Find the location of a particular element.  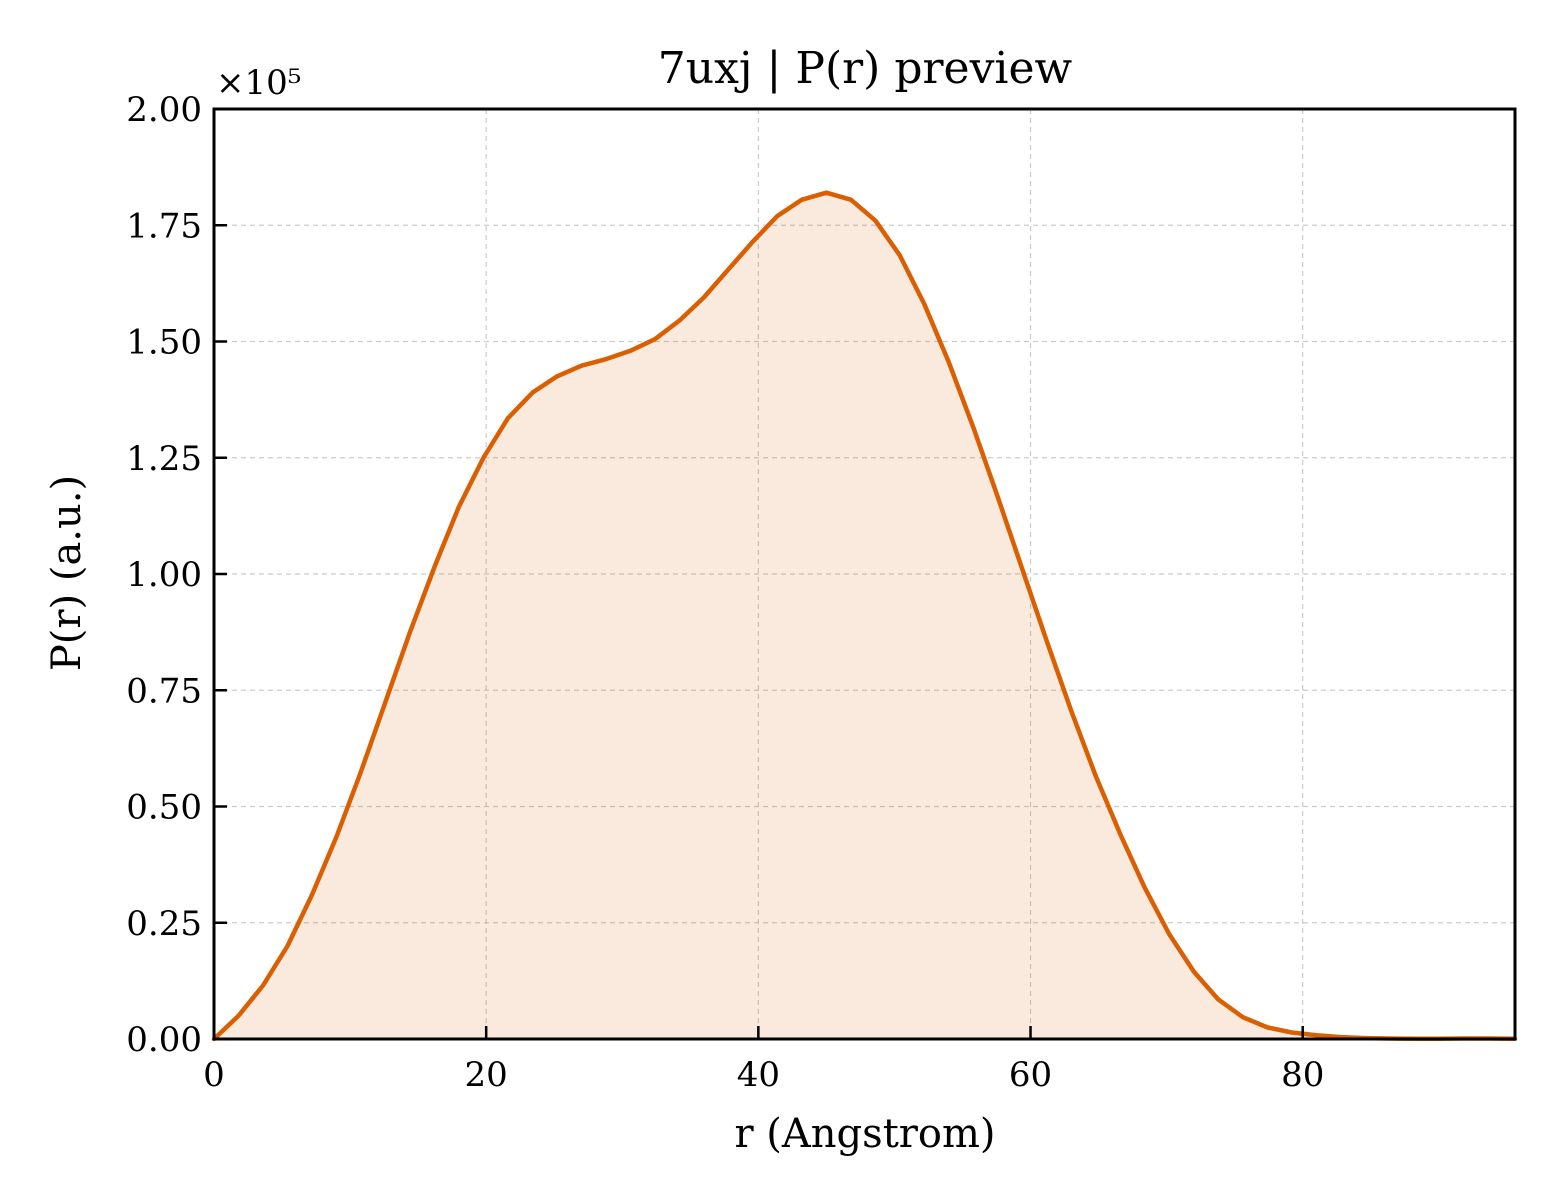

x-tick-label: 40 is located at coordinates (758, 1075).